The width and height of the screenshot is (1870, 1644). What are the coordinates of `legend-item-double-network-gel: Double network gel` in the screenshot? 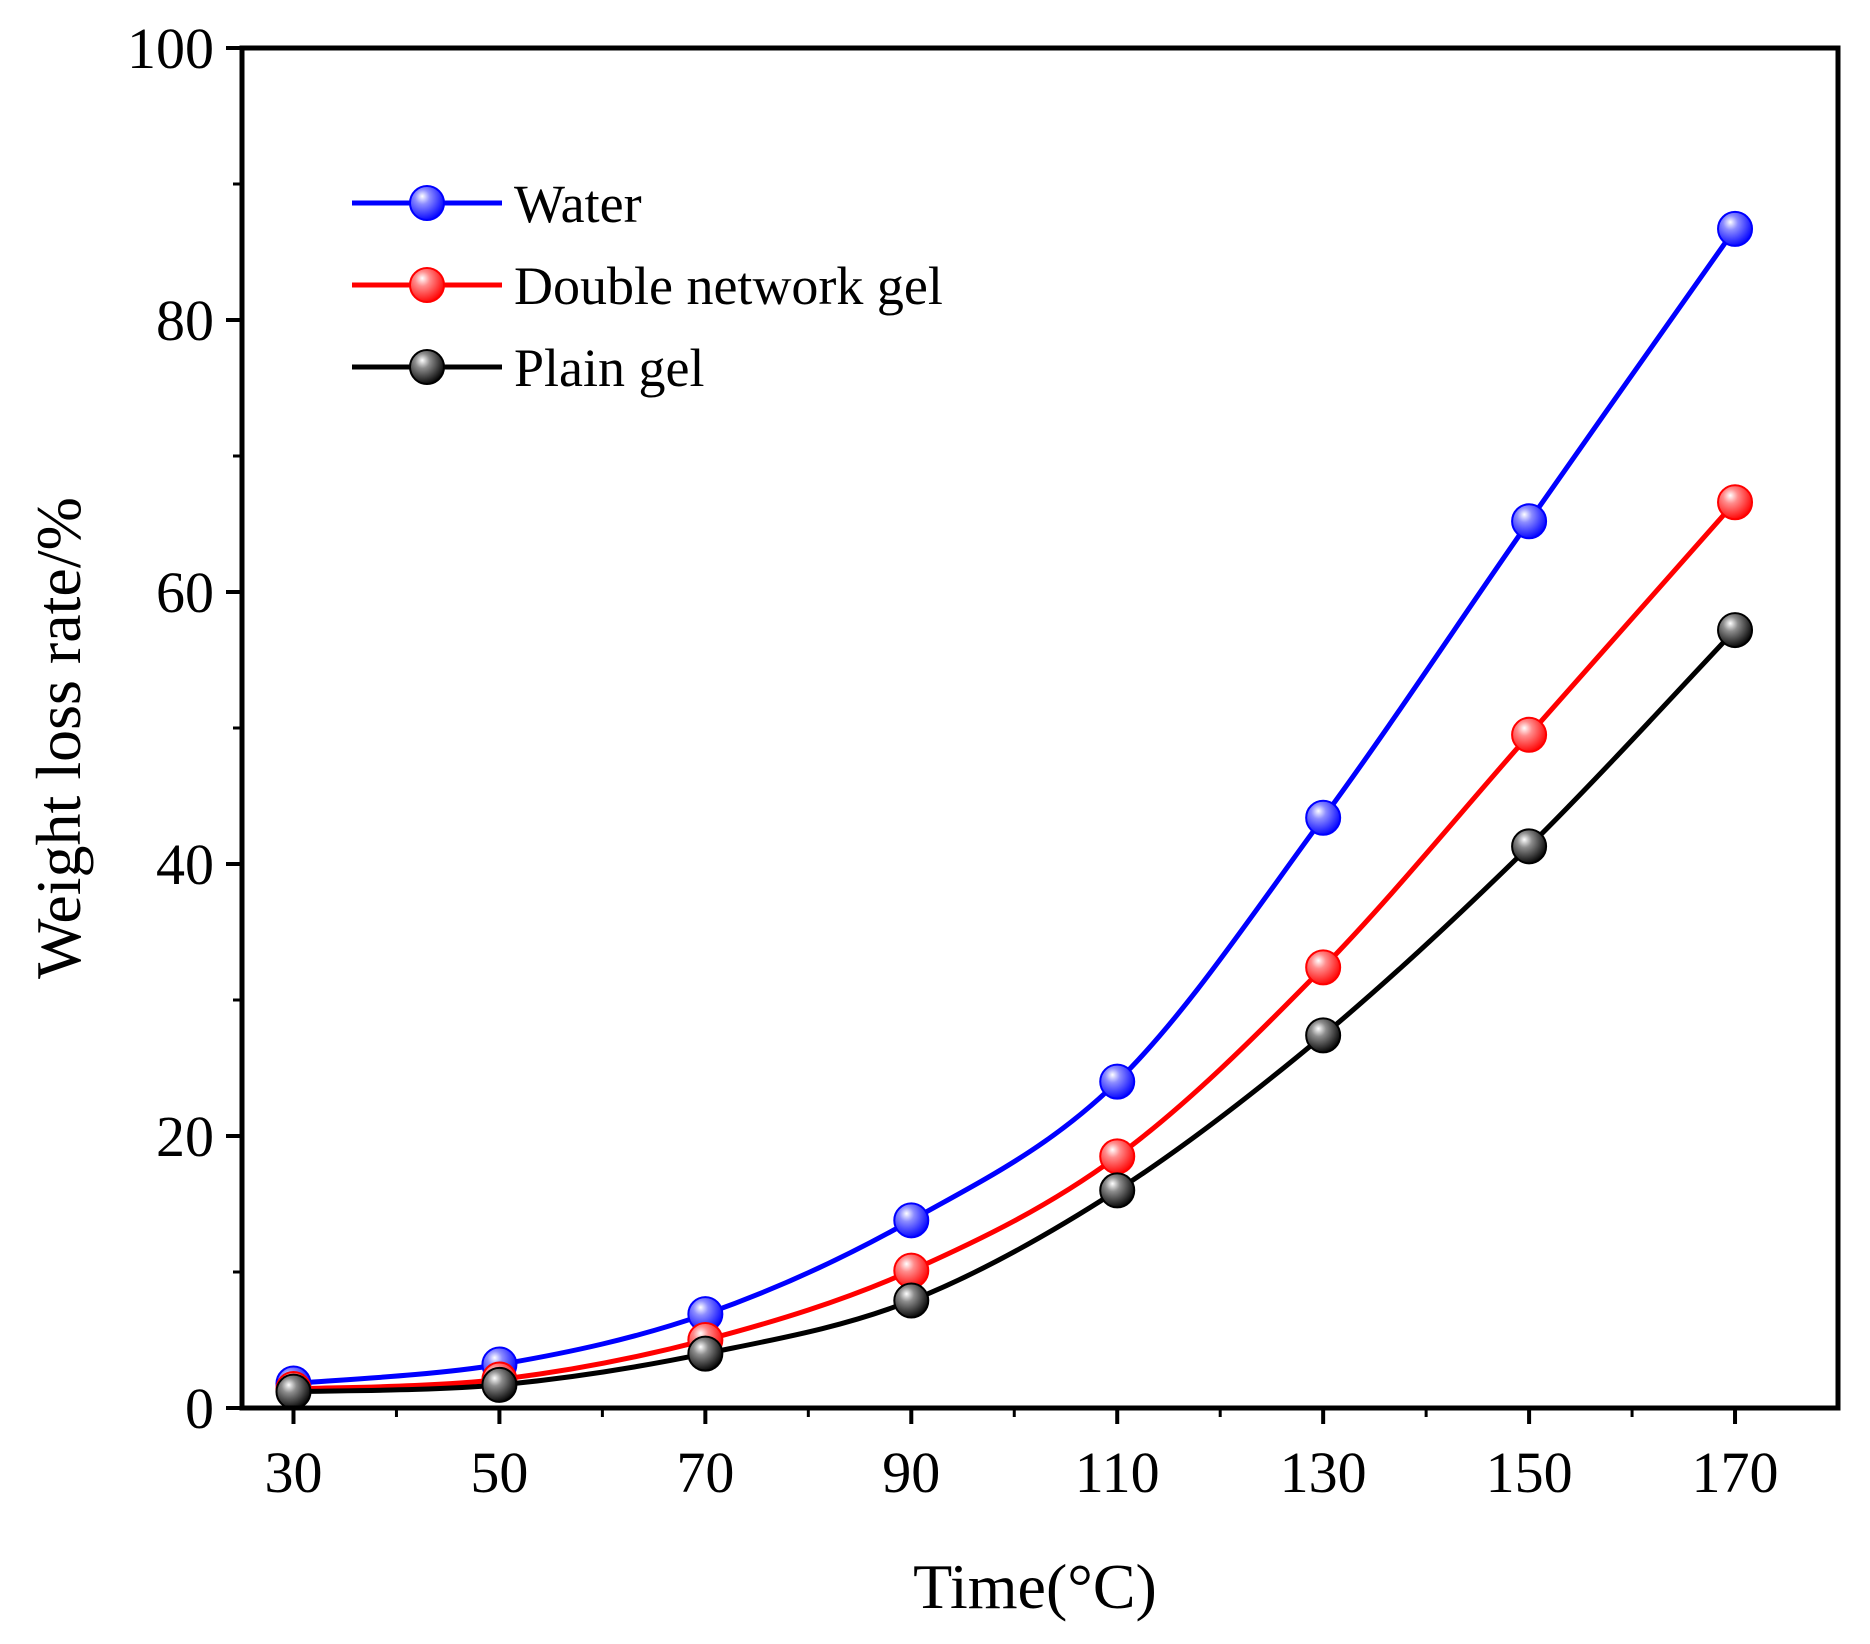 It's located at (647, 286).